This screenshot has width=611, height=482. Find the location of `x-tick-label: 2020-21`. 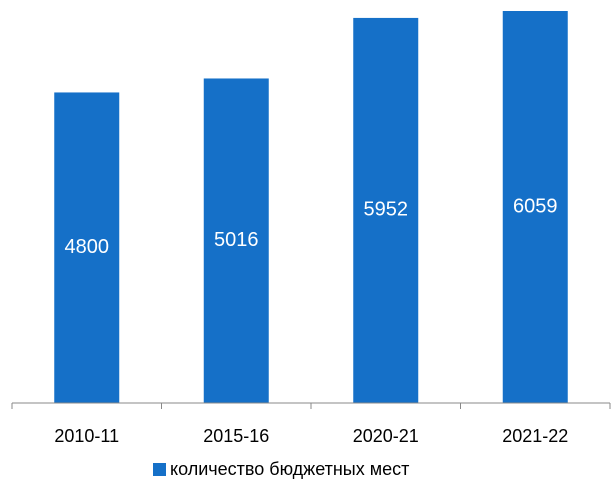

x-tick-label: 2020-21 is located at coordinates (386, 436).